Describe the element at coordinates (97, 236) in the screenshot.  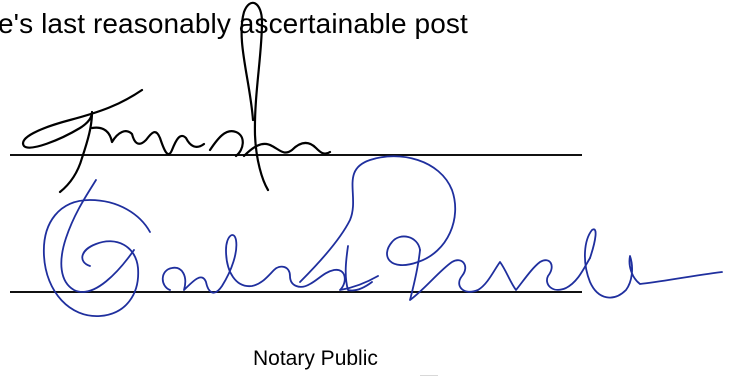
I see `signature-darlene-stem` at that location.